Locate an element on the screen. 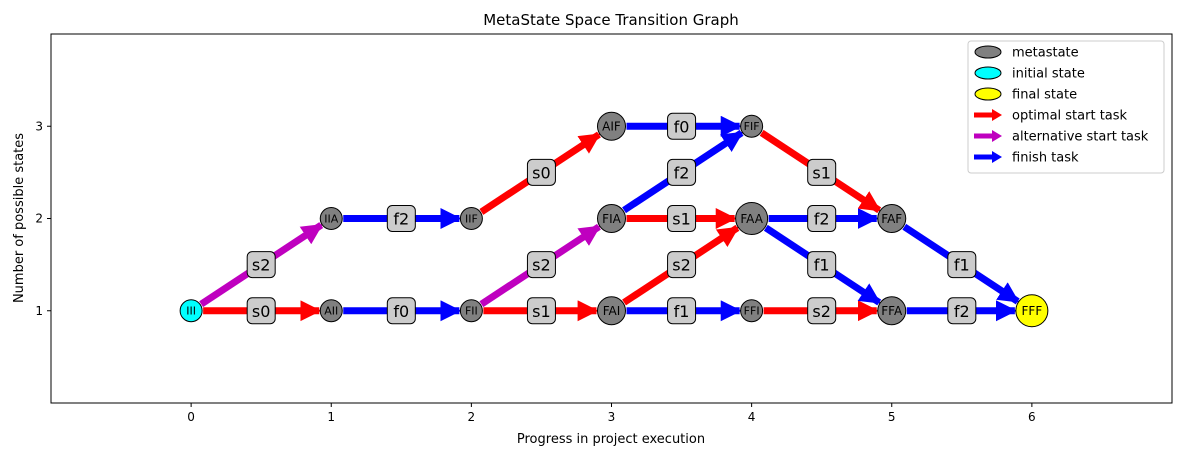 The height and width of the screenshot is (456, 1185). node-FAI: FAI is located at coordinates (611, 311).